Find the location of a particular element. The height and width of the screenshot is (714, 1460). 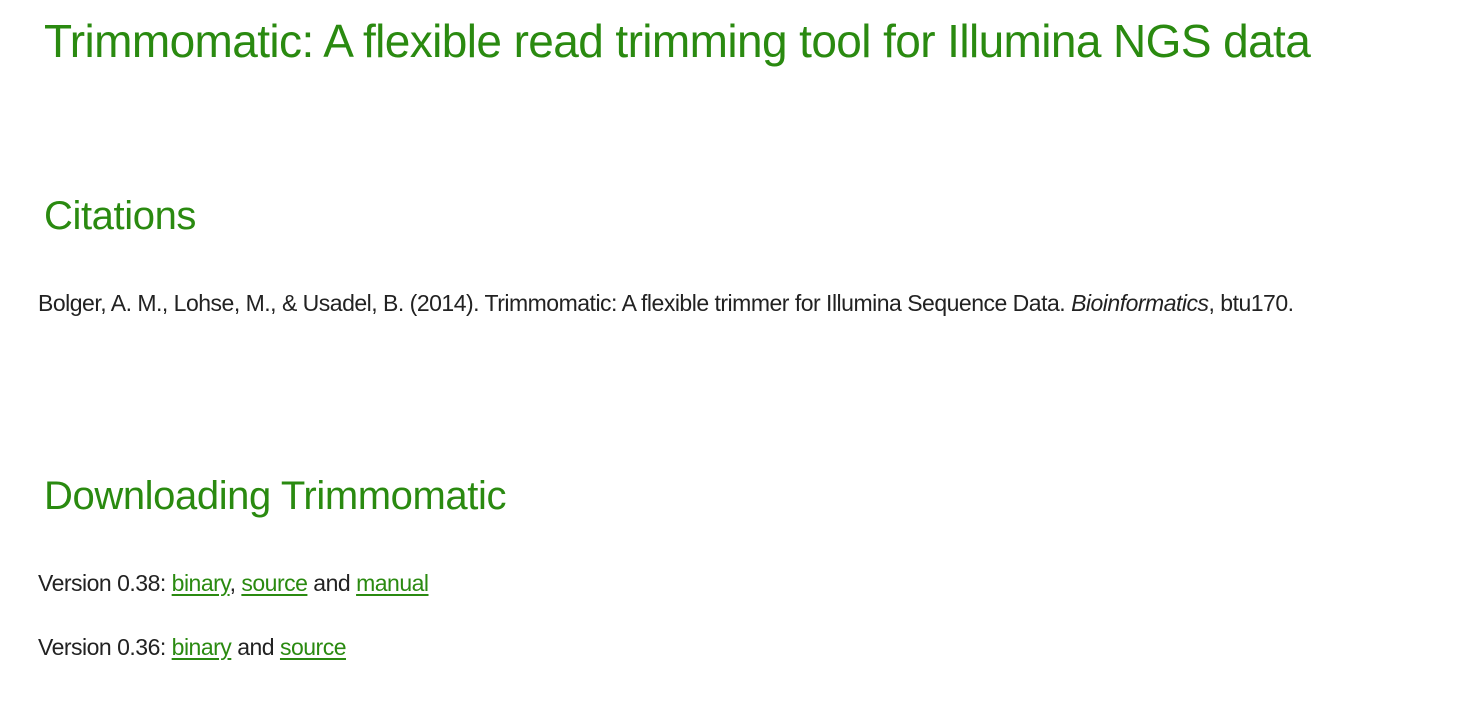

version-0-38-line: Version 0.38: binary, source and manual is located at coordinates (233, 583).